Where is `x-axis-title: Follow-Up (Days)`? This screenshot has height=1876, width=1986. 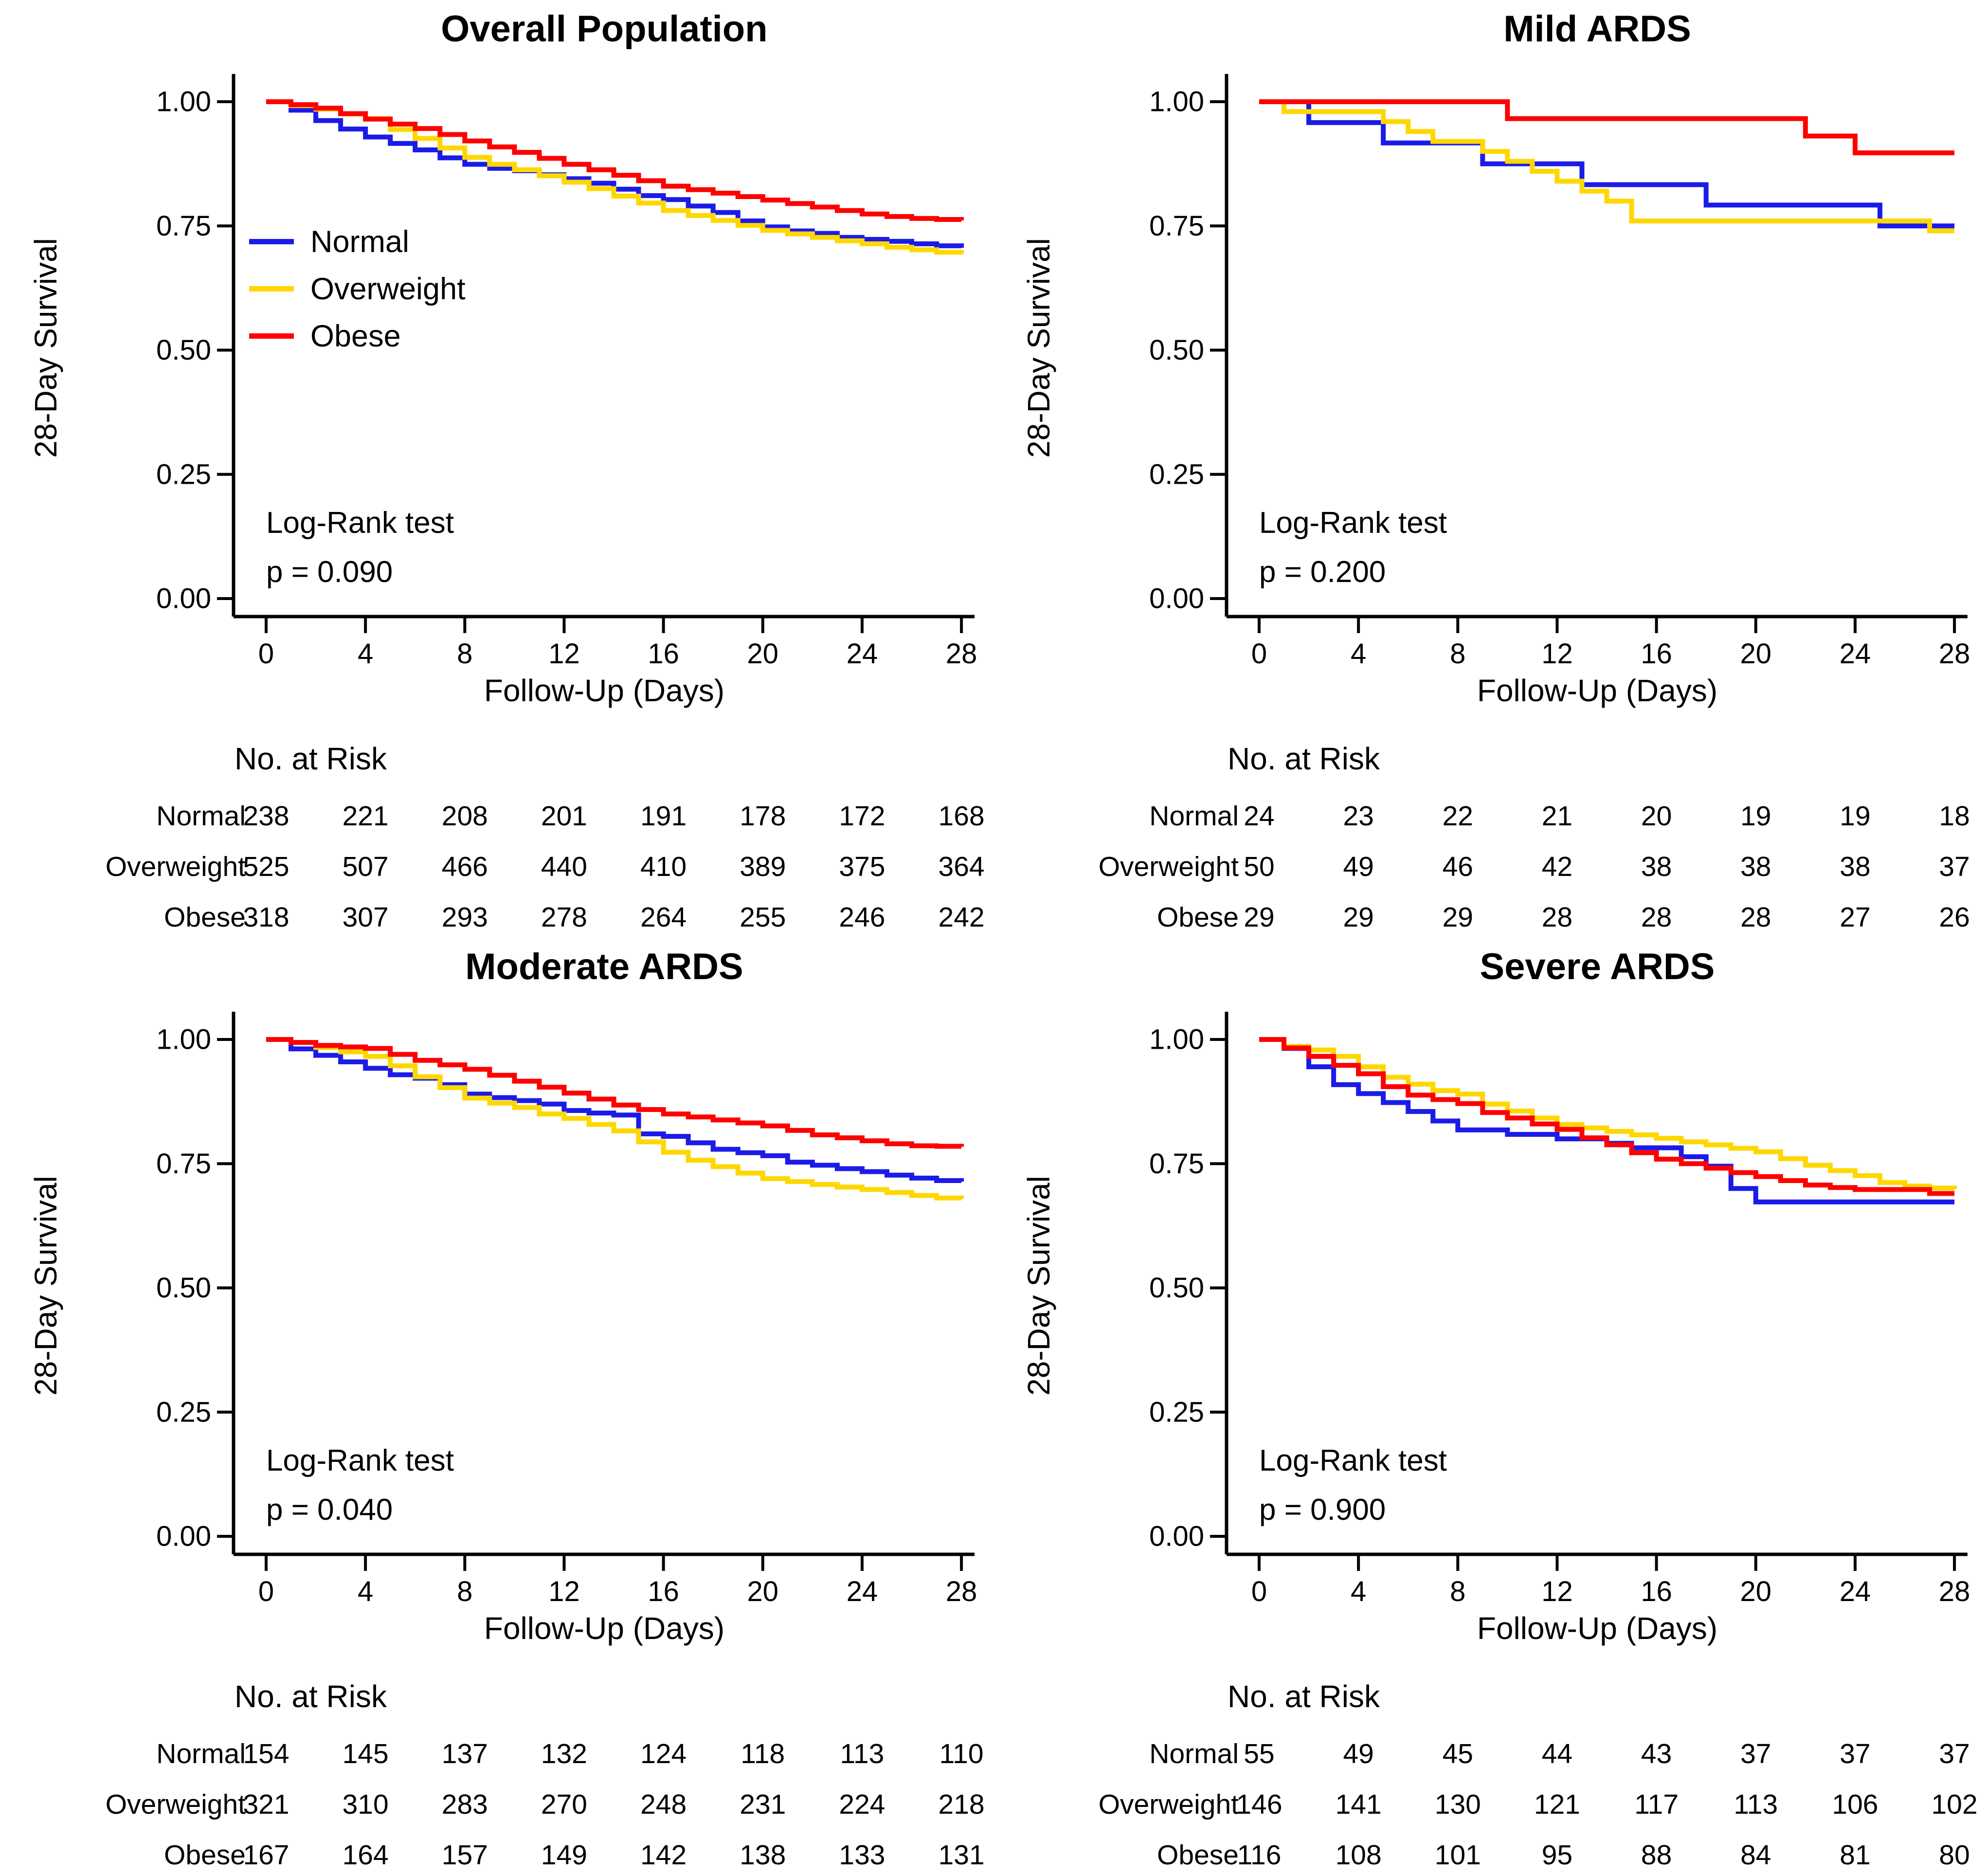
x-axis-title: Follow-Up (Days) is located at coordinates (1597, 1628).